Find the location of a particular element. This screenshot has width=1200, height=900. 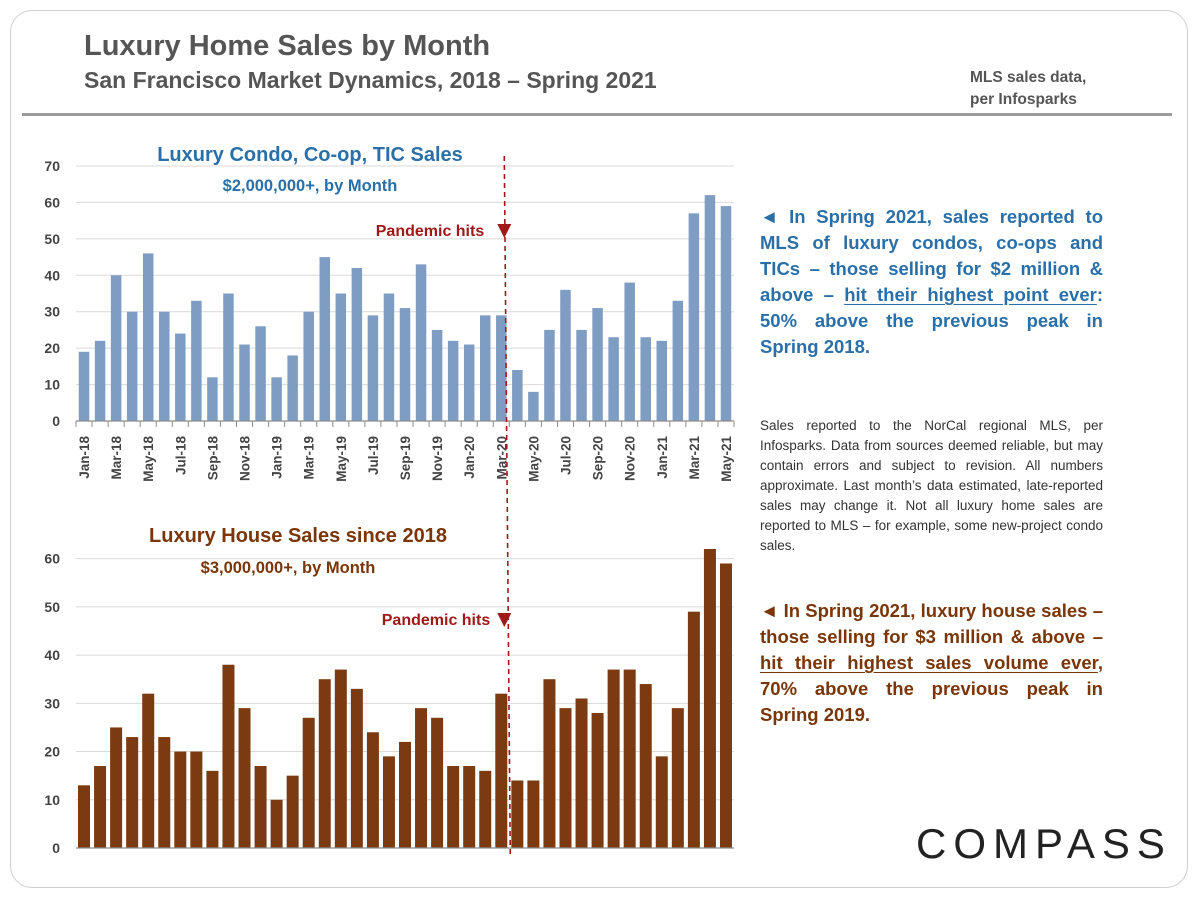

condo-x-tick-label: Jul-19 is located at coordinates (373, 455).